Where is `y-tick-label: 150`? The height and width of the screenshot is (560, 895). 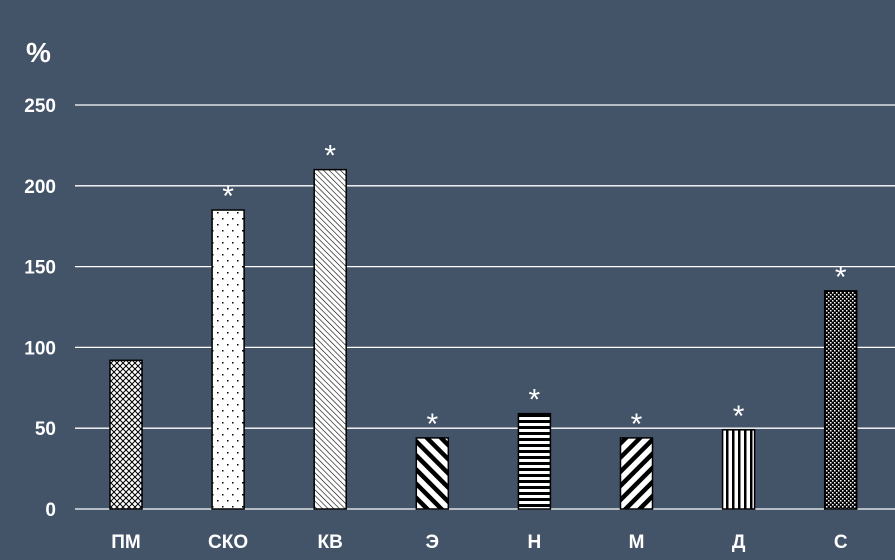
y-tick-label: 150 is located at coordinates (40, 268).